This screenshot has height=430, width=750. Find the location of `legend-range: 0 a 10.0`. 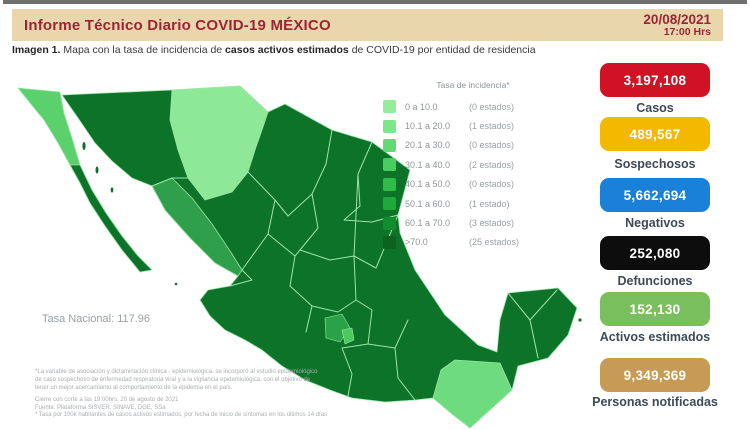

legend-range: 0 a 10.0 is located at coordinates (421, 106).